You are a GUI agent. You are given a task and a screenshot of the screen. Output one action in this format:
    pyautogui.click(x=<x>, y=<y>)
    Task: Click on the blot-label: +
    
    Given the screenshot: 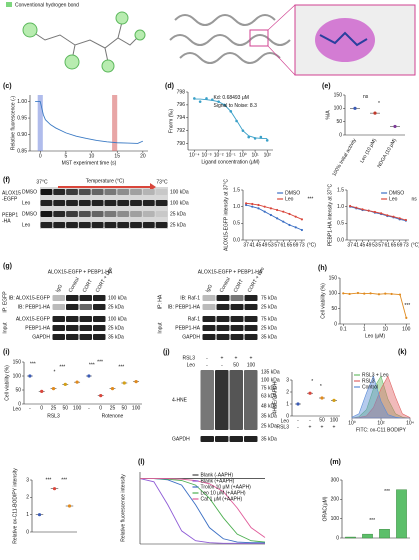 What is the action you would take?
    pyautogui.click(x=251, y=358)
    